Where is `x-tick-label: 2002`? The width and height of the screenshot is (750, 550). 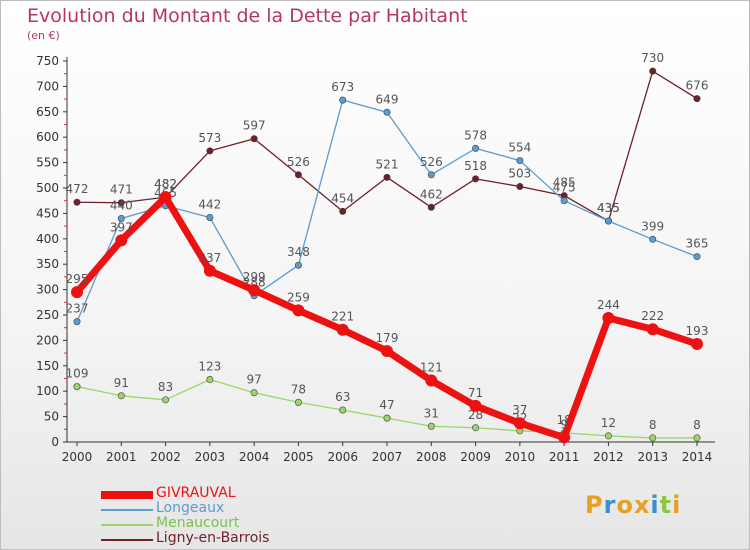
x-tick-label: 2002 is located at coordinates (165, 457).